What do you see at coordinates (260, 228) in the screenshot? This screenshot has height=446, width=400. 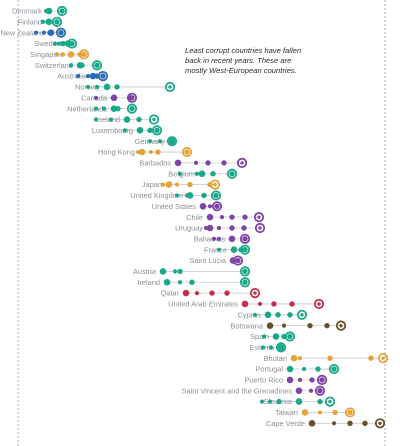 I see `rank-ring-uruguay` at bounding box center [260, 228].